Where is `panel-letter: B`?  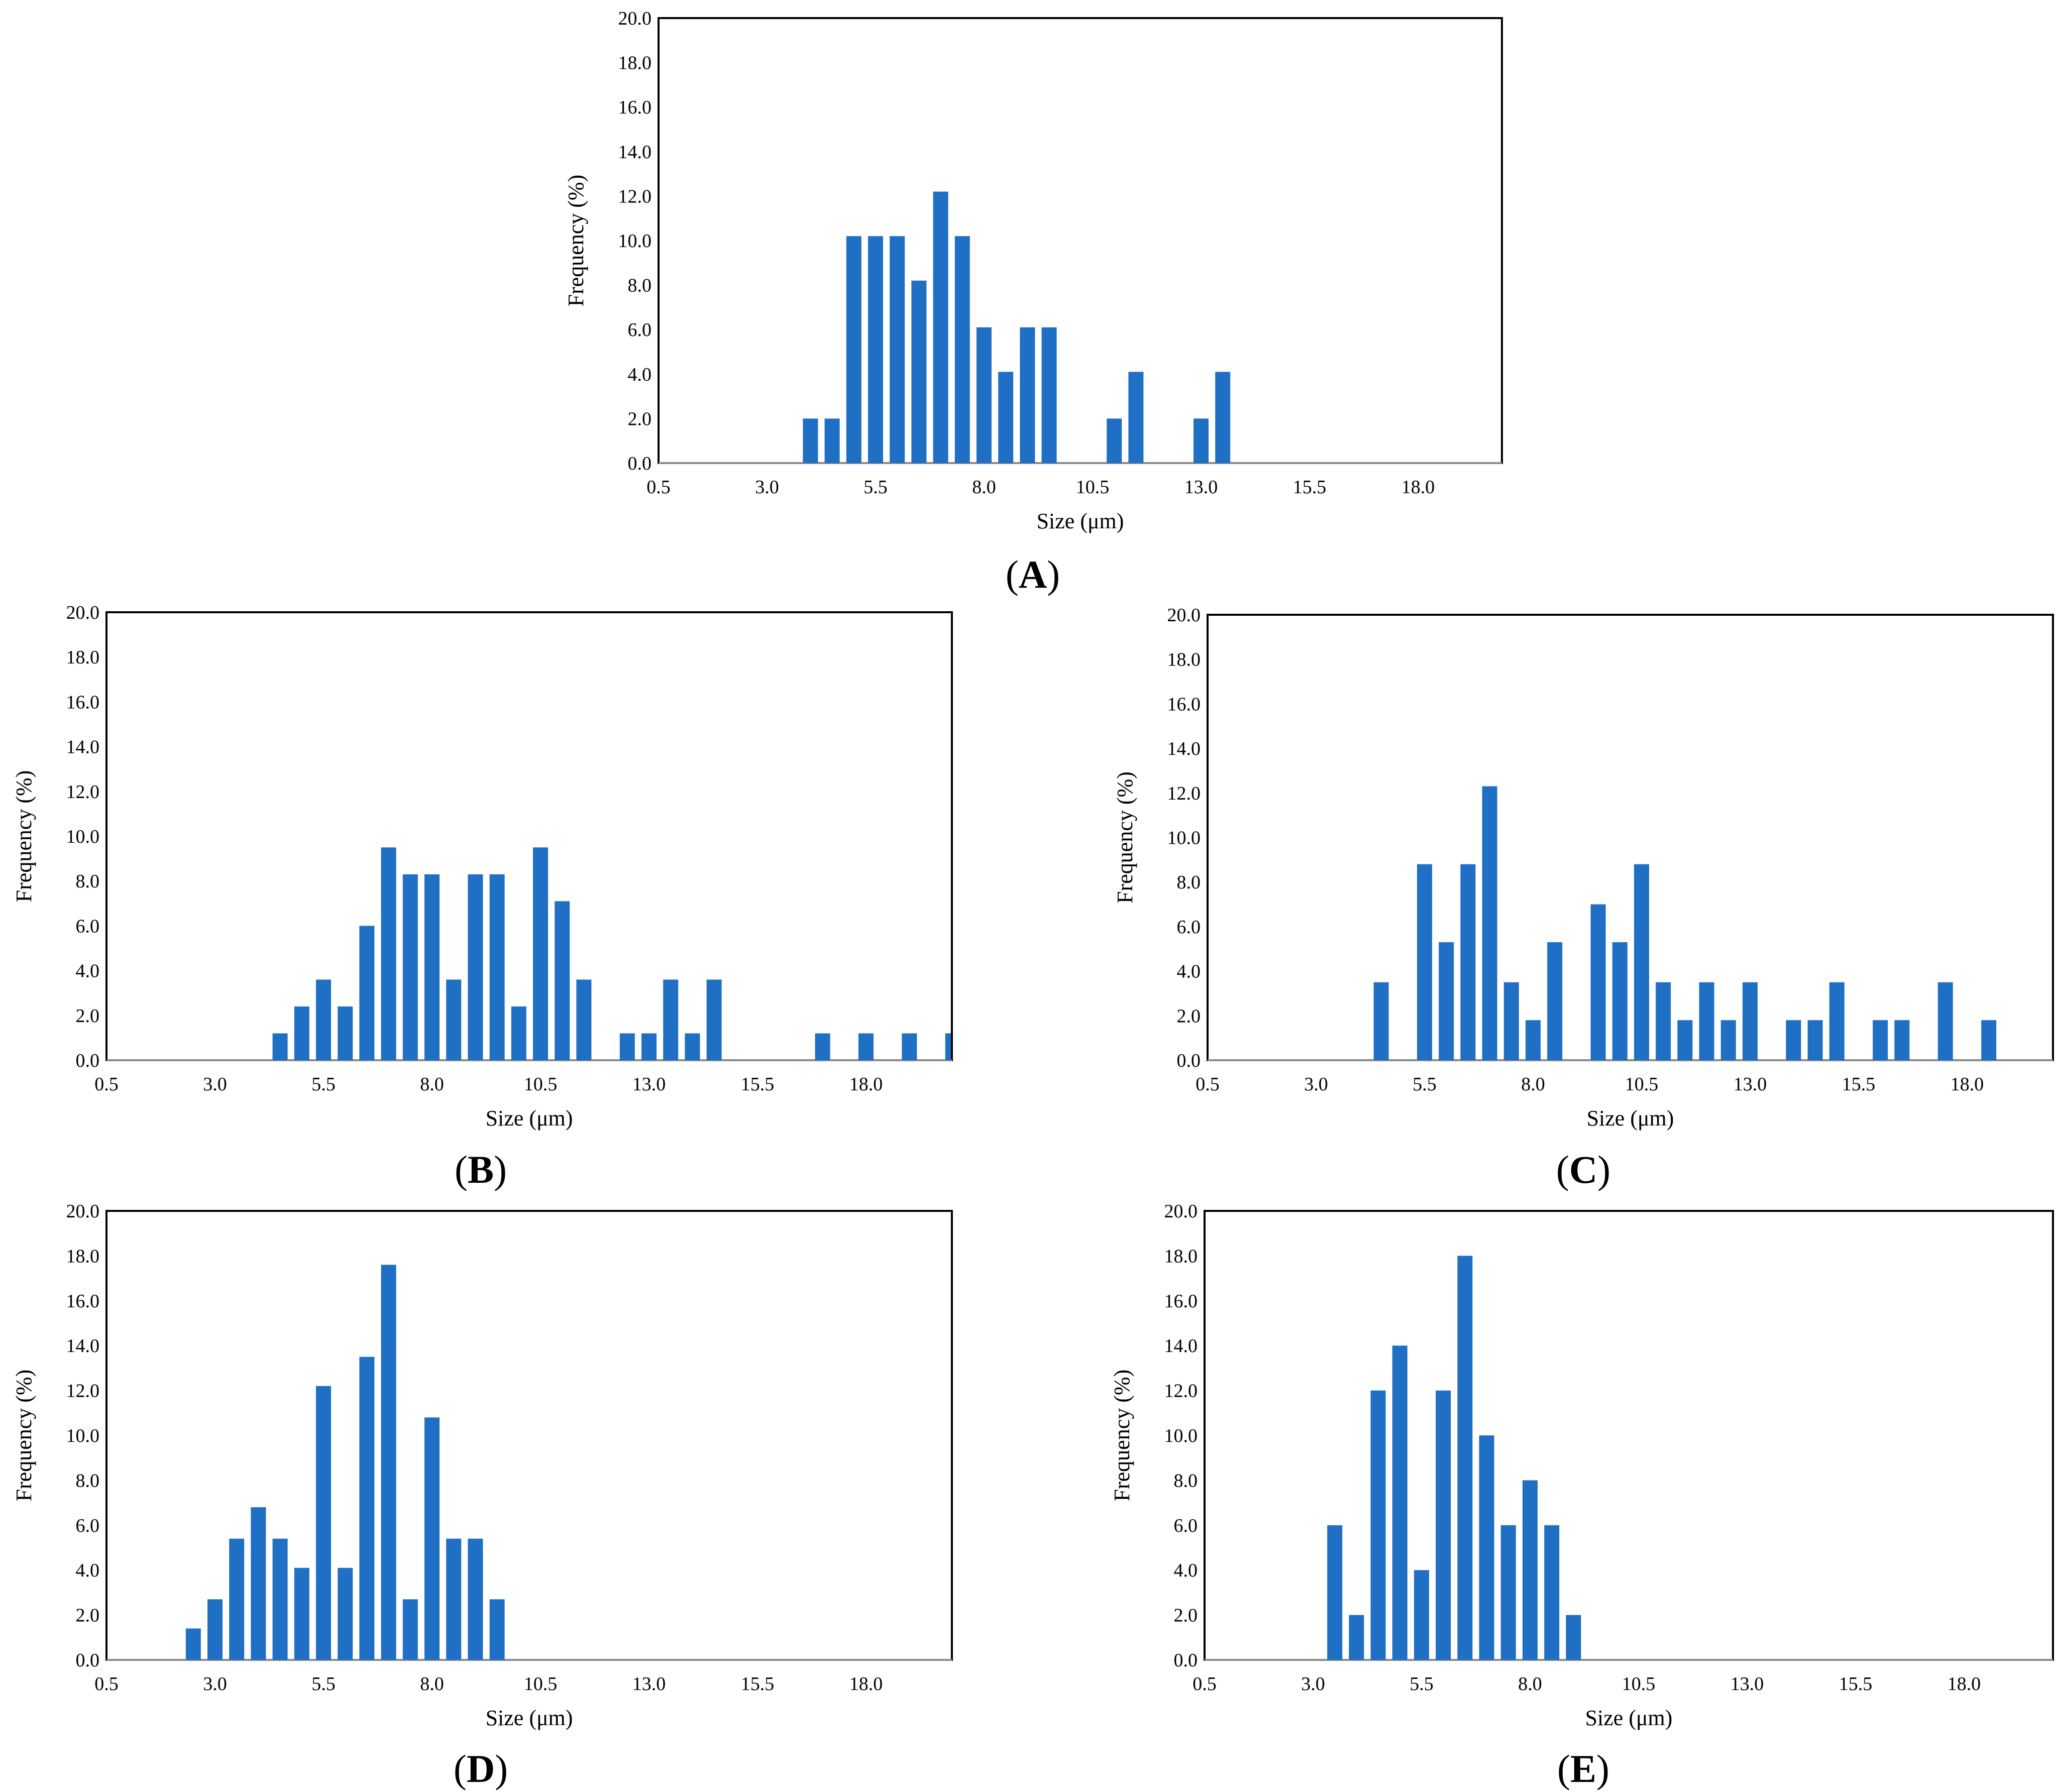
panel-letter: B is located at coordinates (481, 1169).